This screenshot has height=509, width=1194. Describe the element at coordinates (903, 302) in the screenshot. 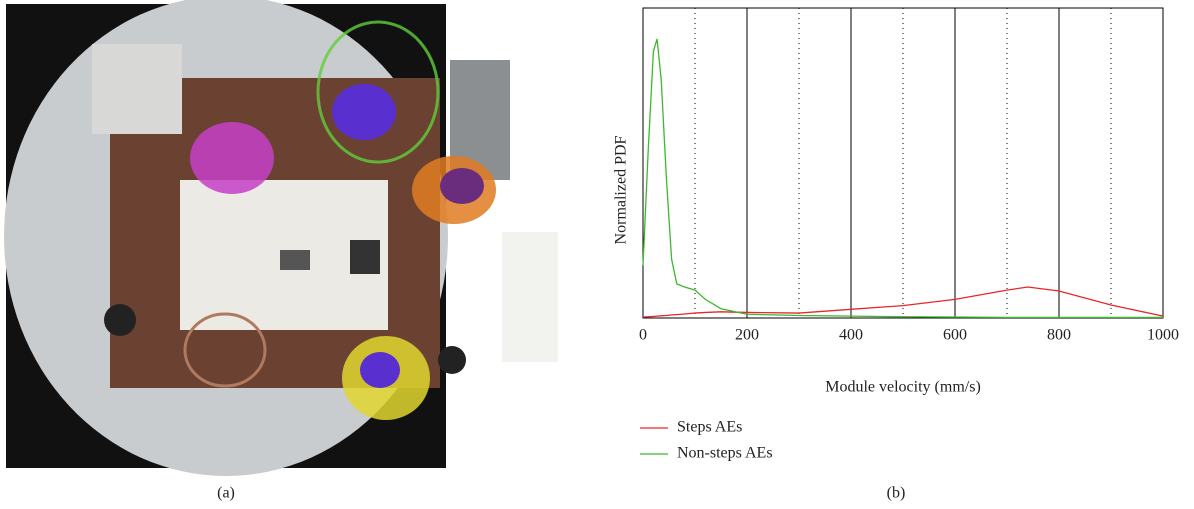

I see `data-line` at that location.